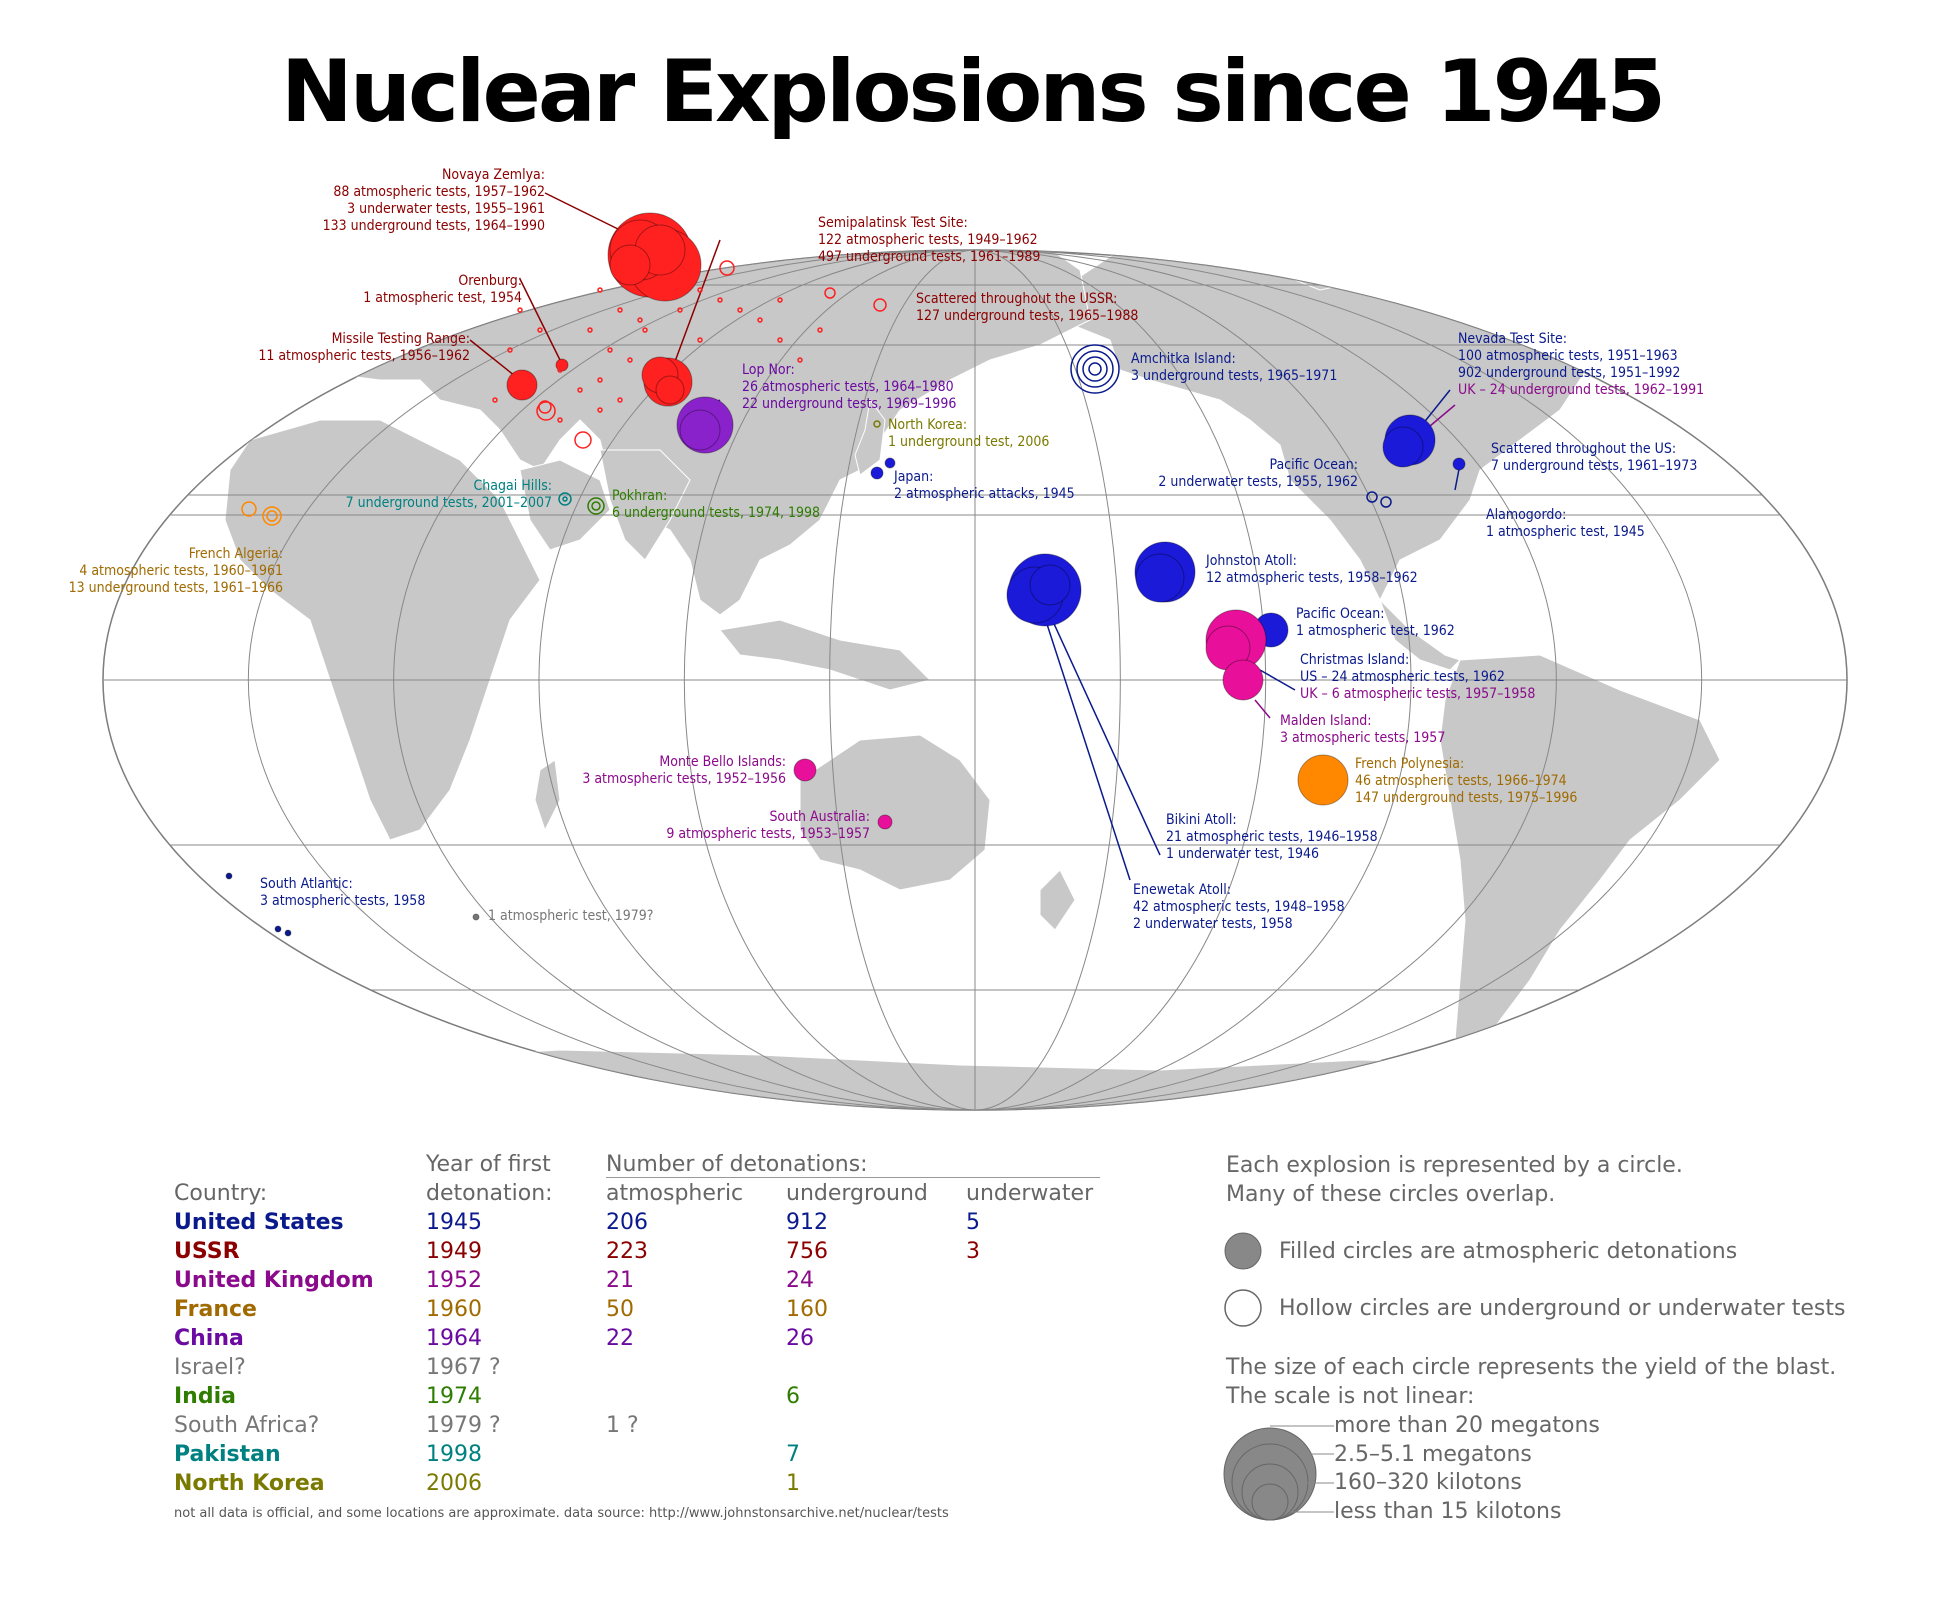  Describe the element at coordinates (1466, 798) in the screenshot. I see `site-label-line: 147 underground tests, 1975–1996` at that location.